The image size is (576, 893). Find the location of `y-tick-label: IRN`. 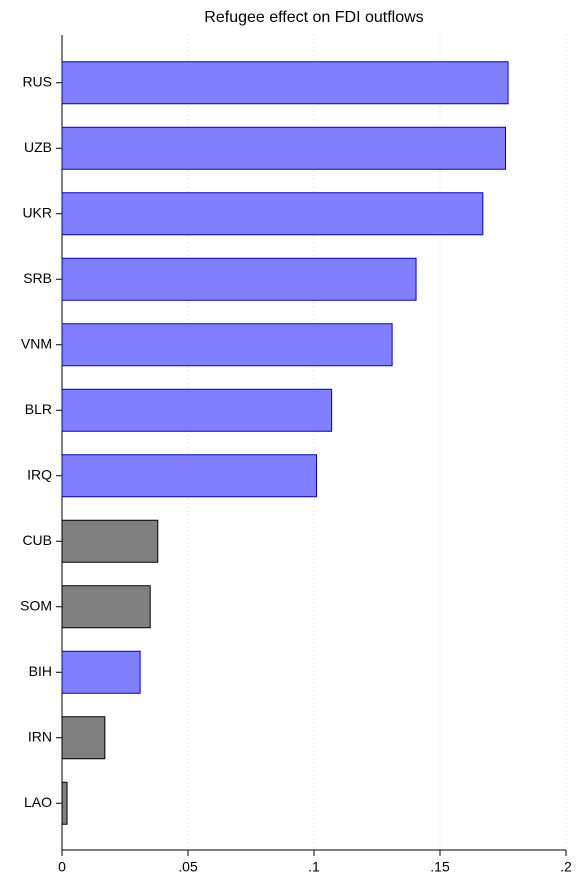

y-tick-label: IRN is located at coordinates (40, 736).